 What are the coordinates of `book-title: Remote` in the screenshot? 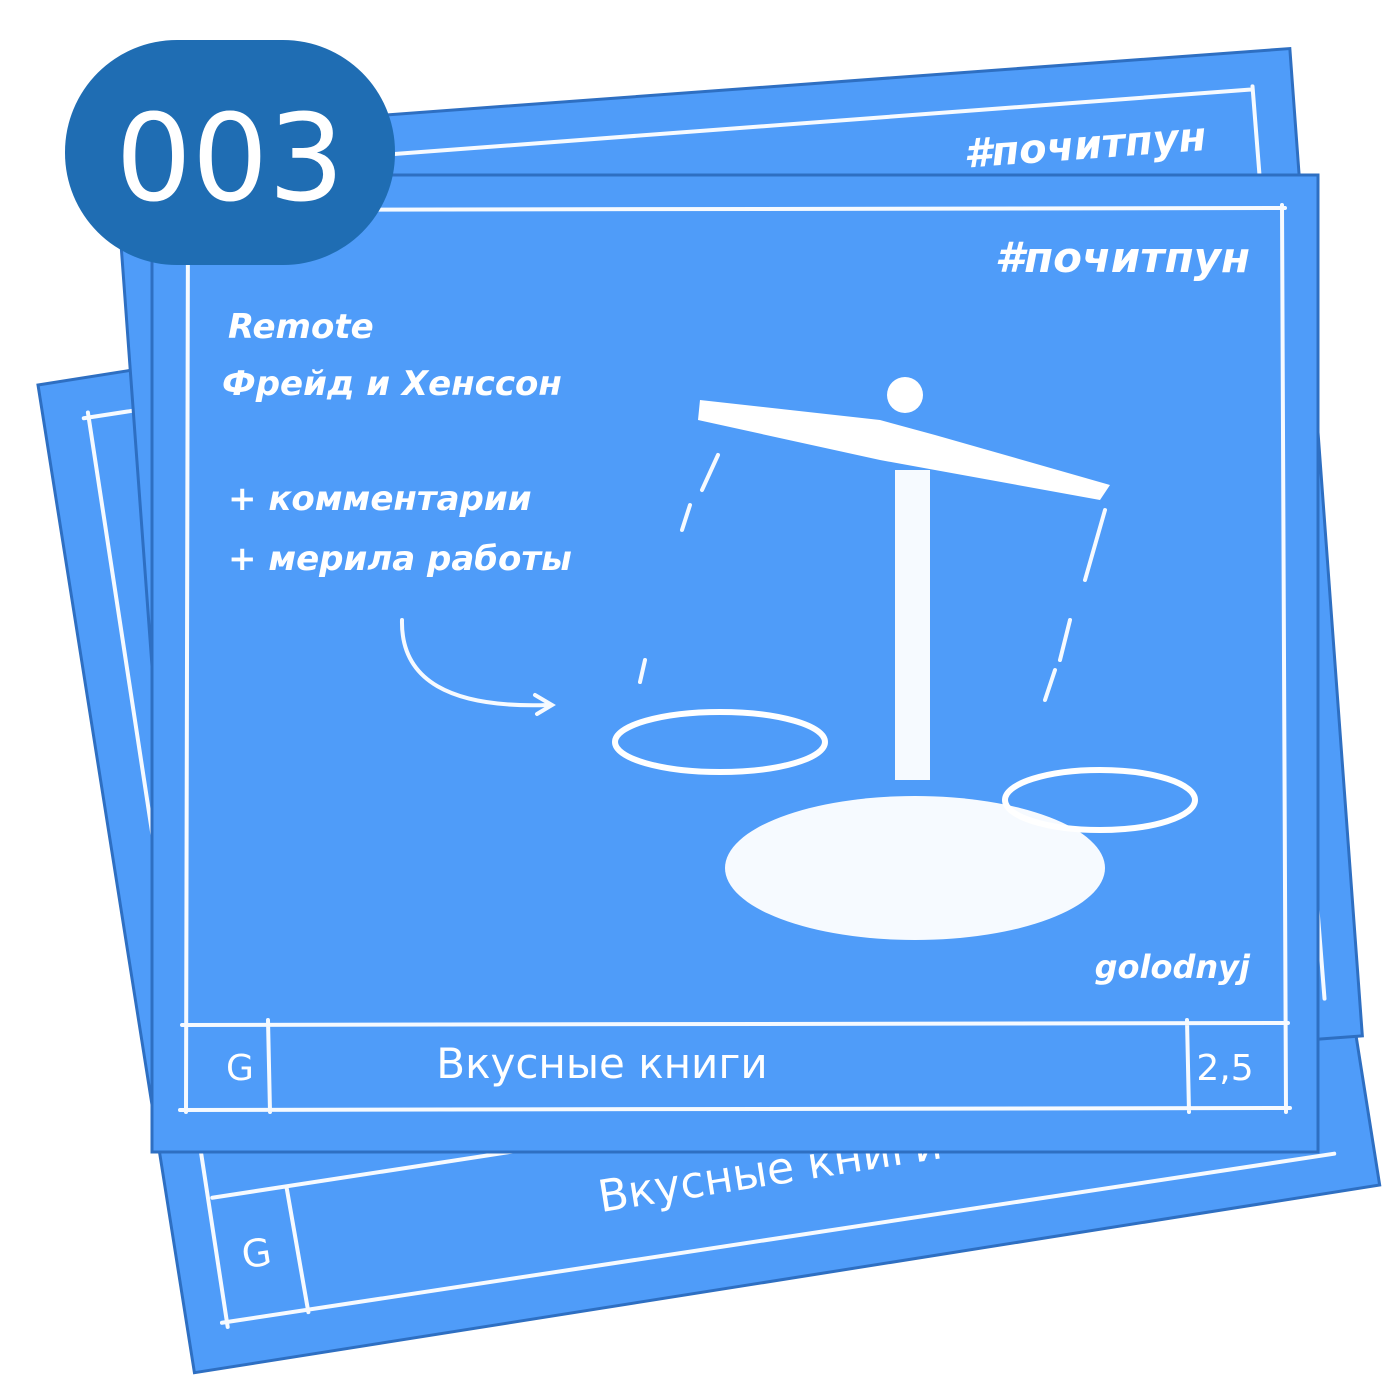 It's located at (301, 327).